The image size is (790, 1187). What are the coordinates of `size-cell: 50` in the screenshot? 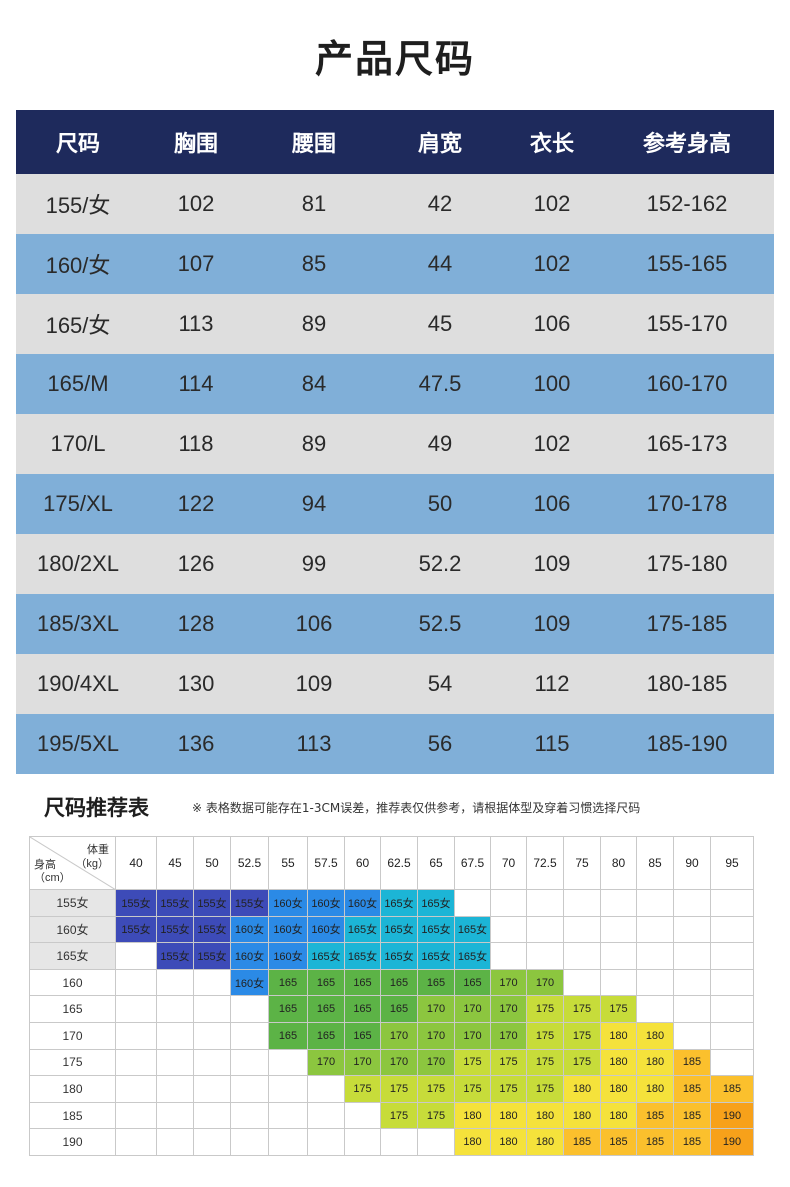 It's located at (440, 504).